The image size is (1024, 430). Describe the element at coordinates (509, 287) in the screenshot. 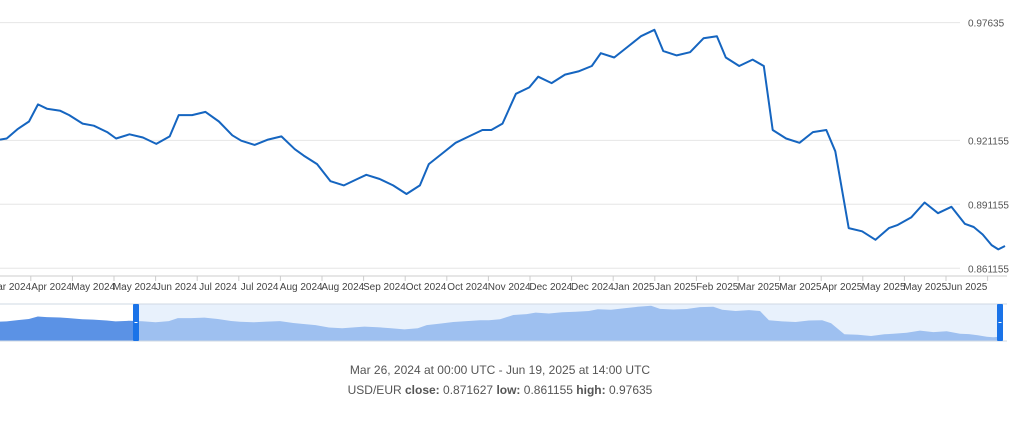

I see `x-tick-label: Nov 2024` at that location.